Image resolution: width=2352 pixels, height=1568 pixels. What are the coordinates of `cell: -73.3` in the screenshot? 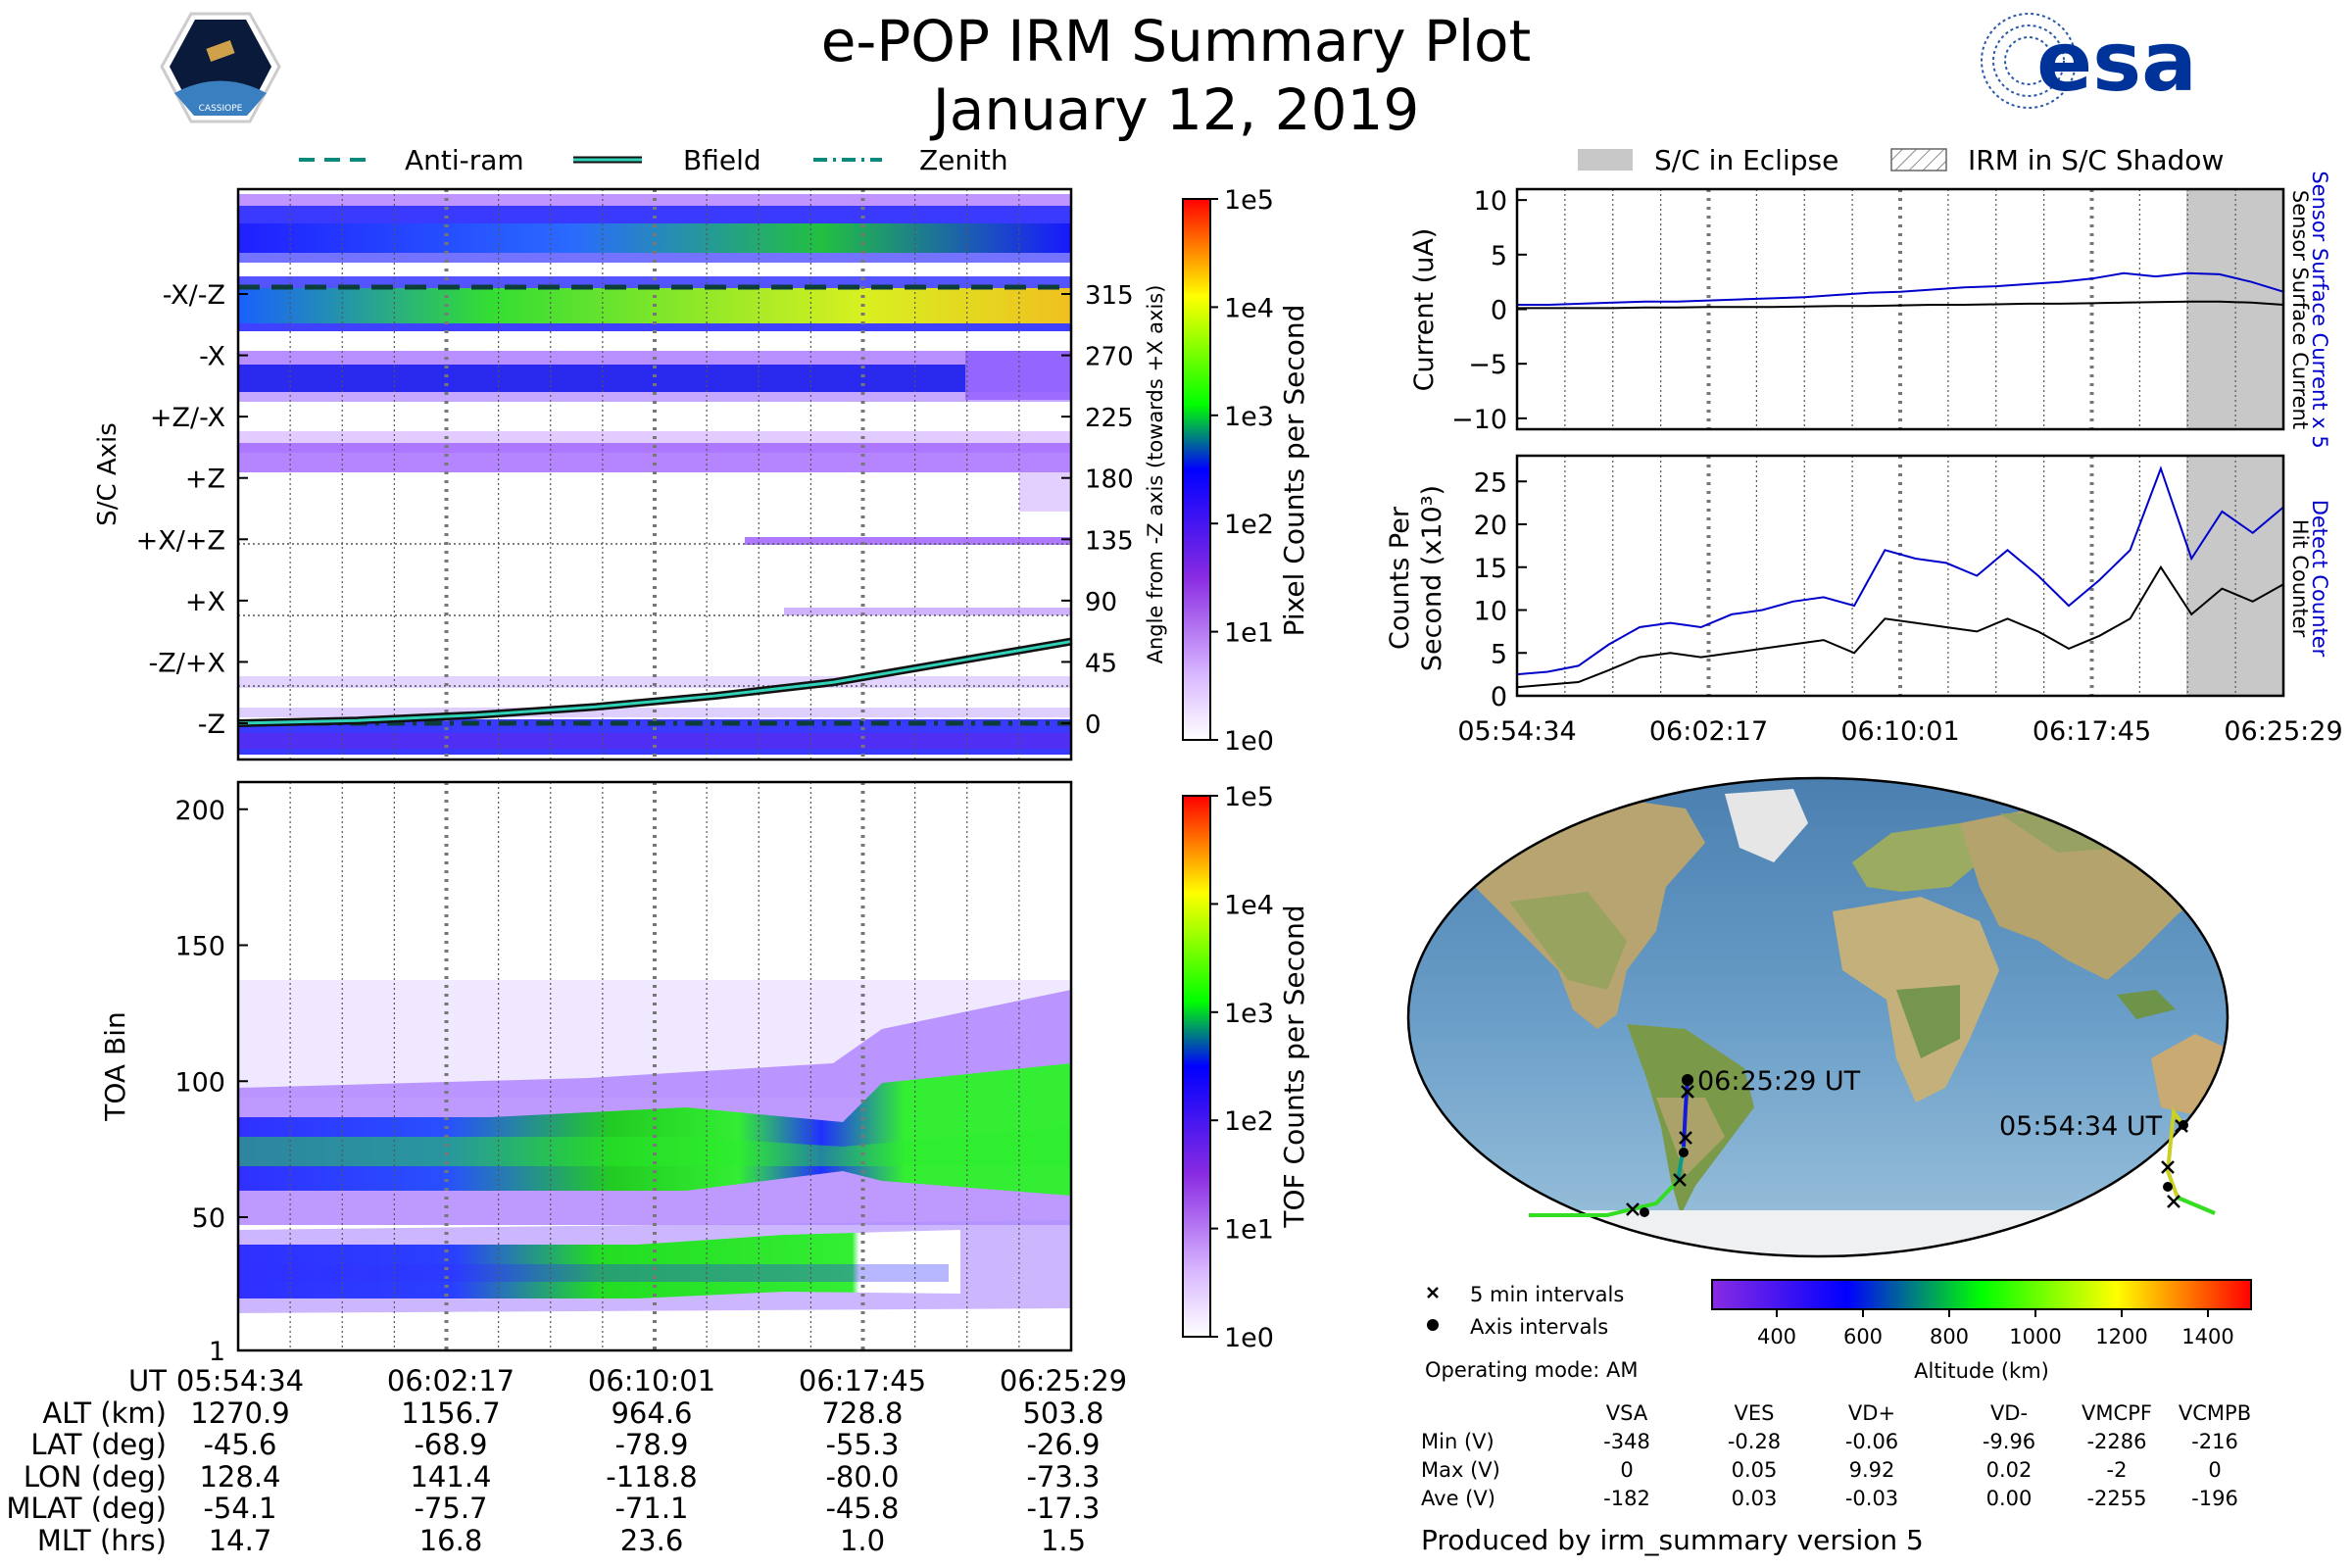 It's located at (1063, 1476).